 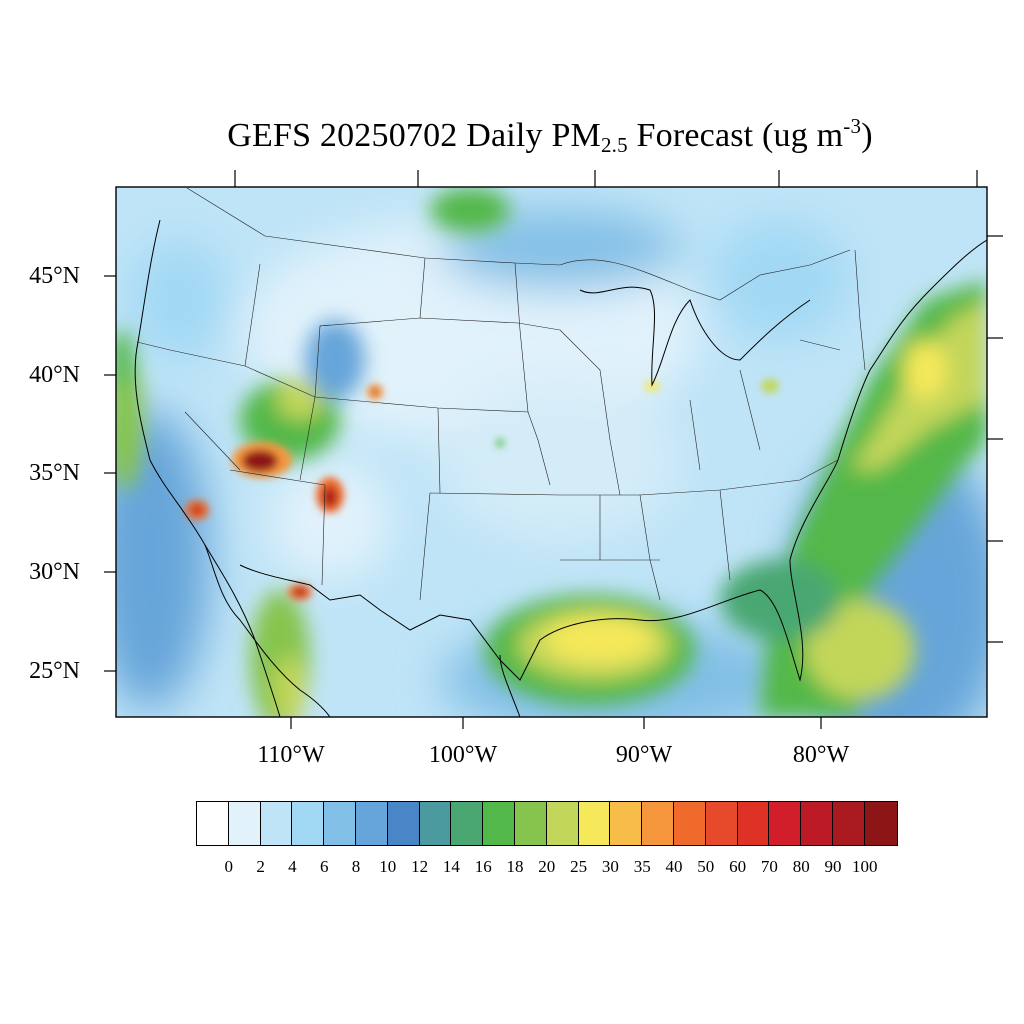 I want to click on colorbar-label: 20, so click(x=547, y=866).